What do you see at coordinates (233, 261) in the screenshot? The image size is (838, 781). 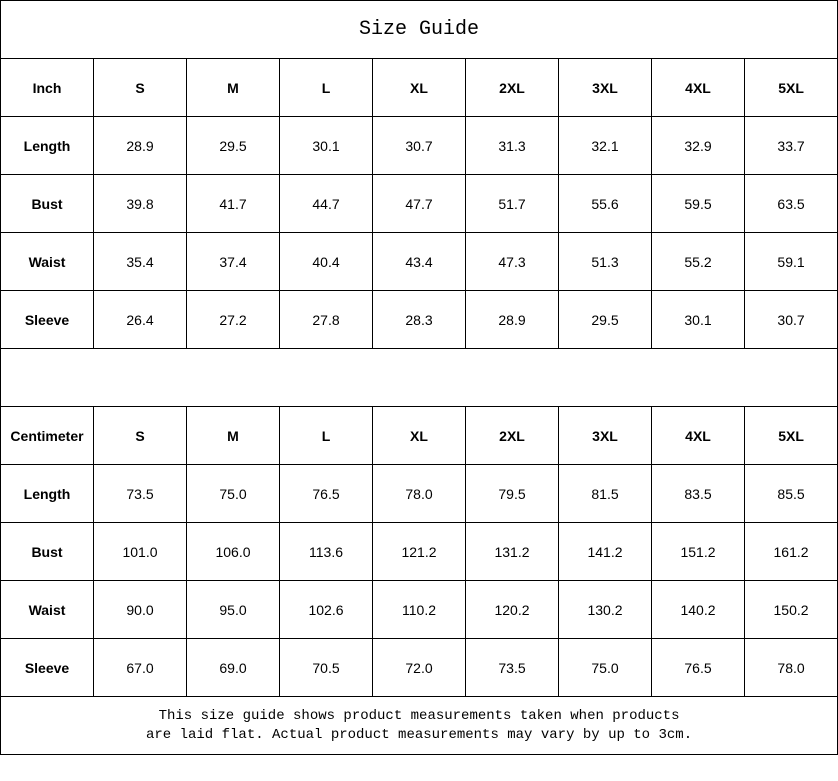 I see `measurement-cell: 37.4` at bounding box center [233, 261].